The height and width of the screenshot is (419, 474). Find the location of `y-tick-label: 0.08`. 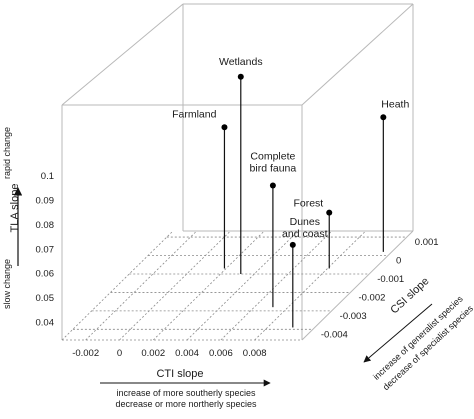

y-tick-label: 0.08 is located at coordinates (45, 225).